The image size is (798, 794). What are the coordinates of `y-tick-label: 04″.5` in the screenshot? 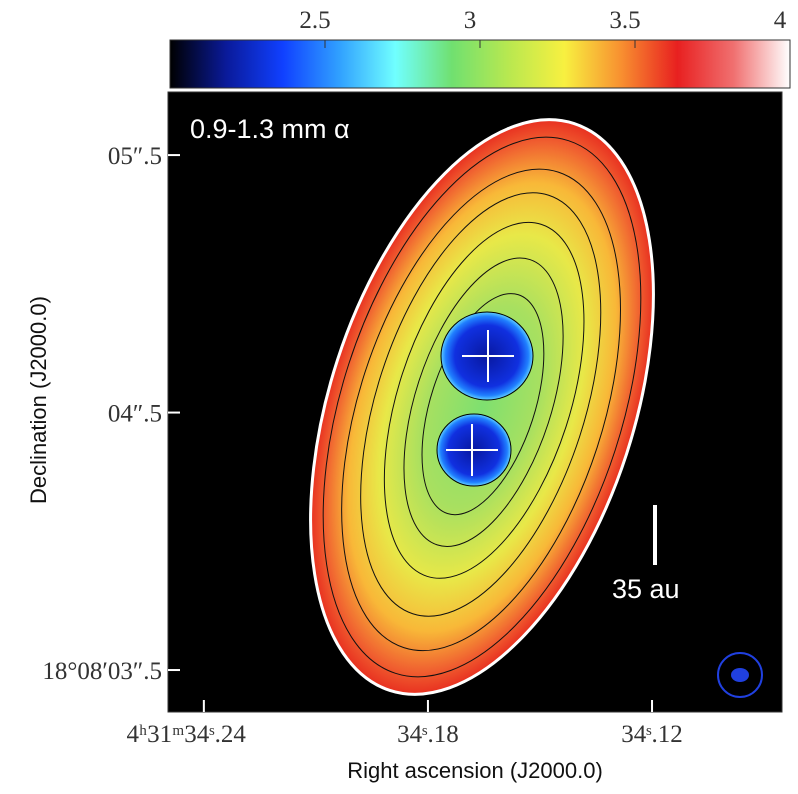 It's located at (135, 414).